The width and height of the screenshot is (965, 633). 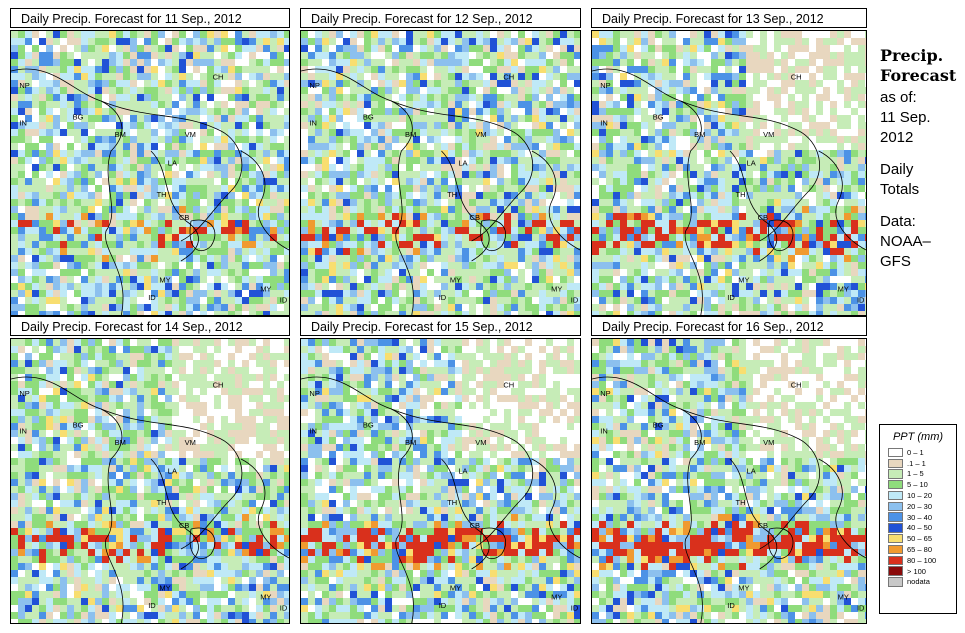 What do you see at coordinates (174, 206) in the screenshot?
I see `boundary-line` at bounding box center [174, 206].